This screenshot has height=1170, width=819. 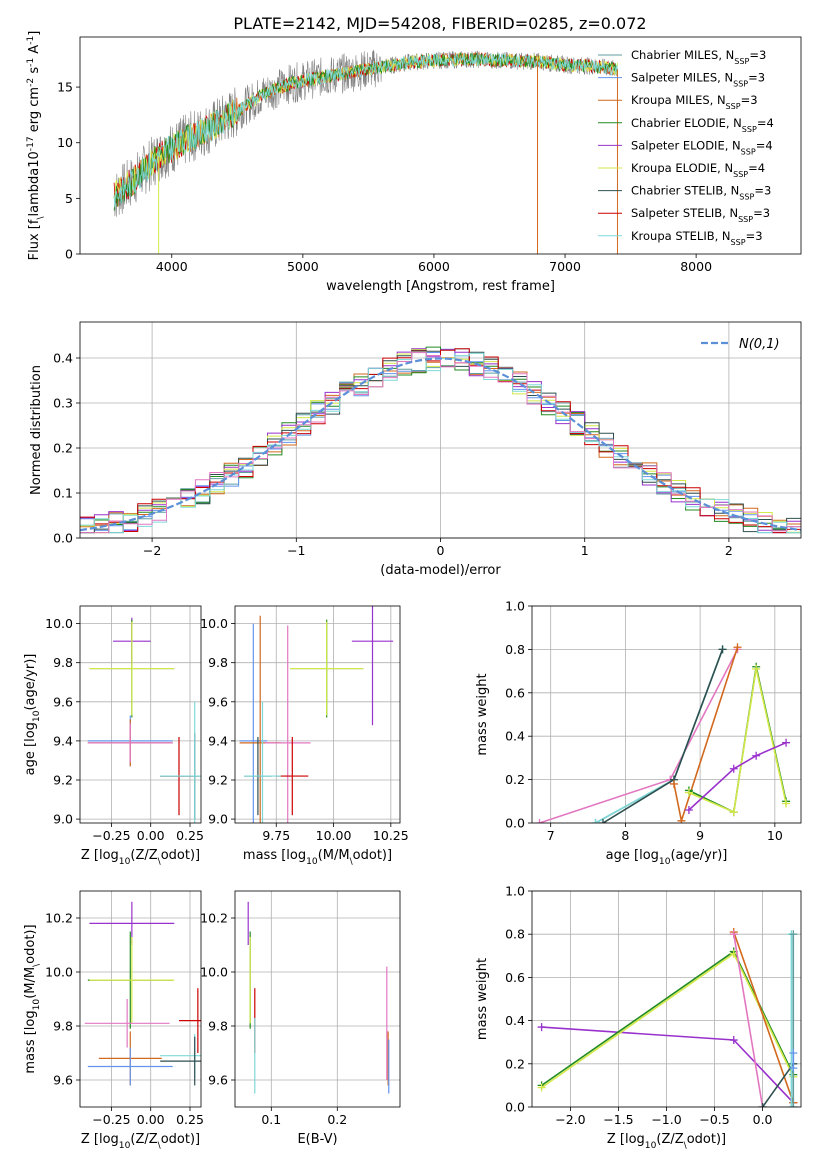 What do you see at coordinates (218, 740) in the screenshot?
I see `y-tick-label: 9.4` at bounding box center [218, 740].